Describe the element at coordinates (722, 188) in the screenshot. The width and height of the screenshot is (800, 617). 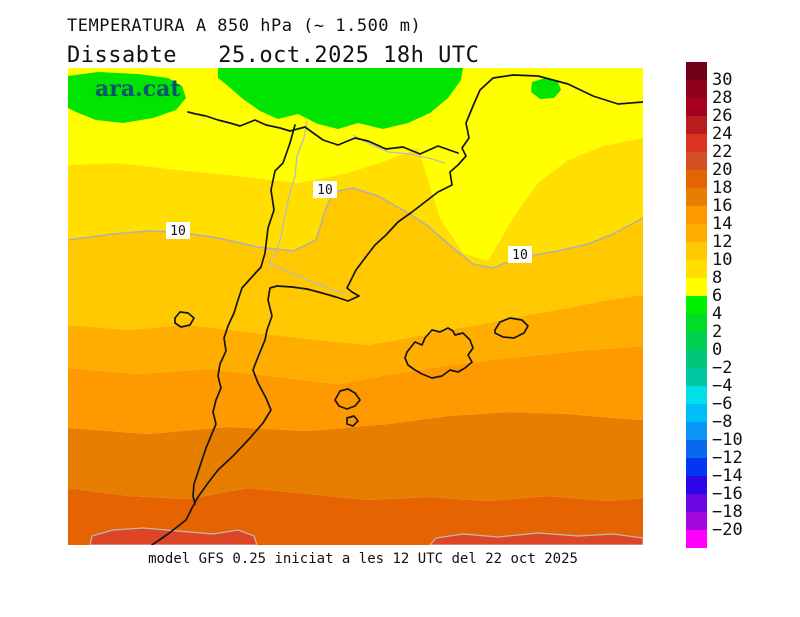
I see `colorbar-tick-label: 18` at that location.